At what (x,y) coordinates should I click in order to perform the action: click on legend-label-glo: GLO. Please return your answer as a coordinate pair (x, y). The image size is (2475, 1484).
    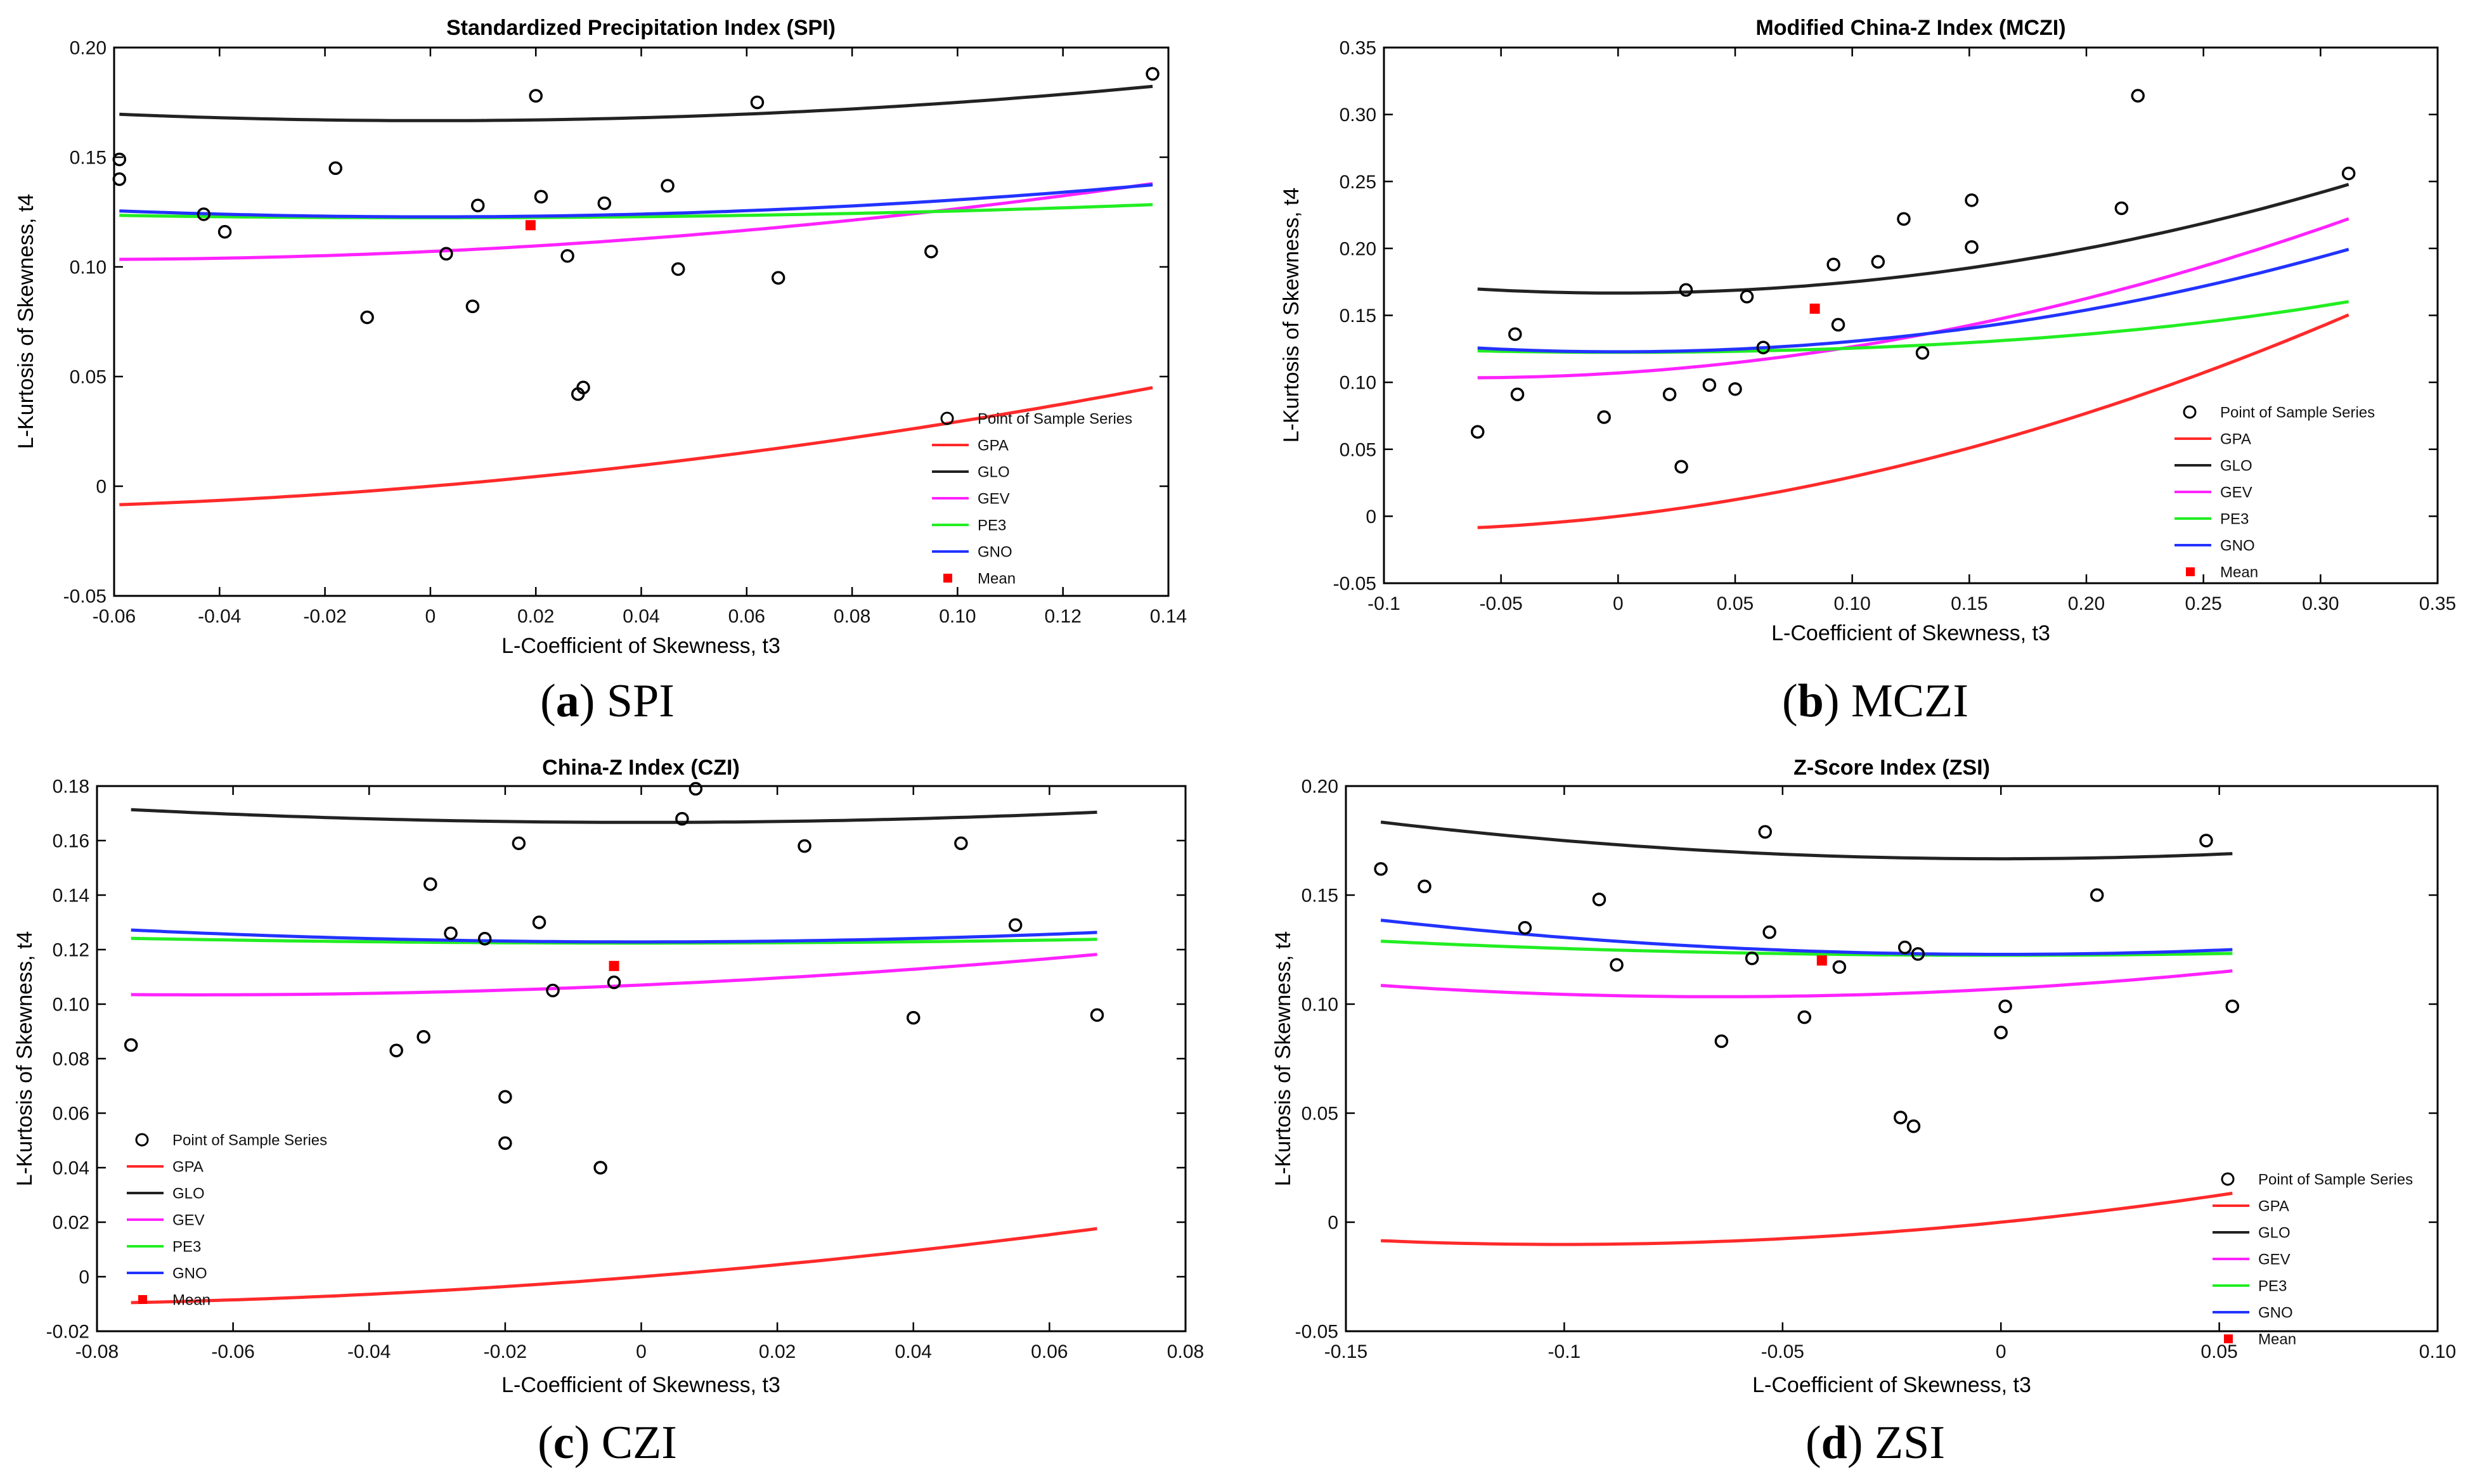
    Looking at the image, I should click on (2236, 465).